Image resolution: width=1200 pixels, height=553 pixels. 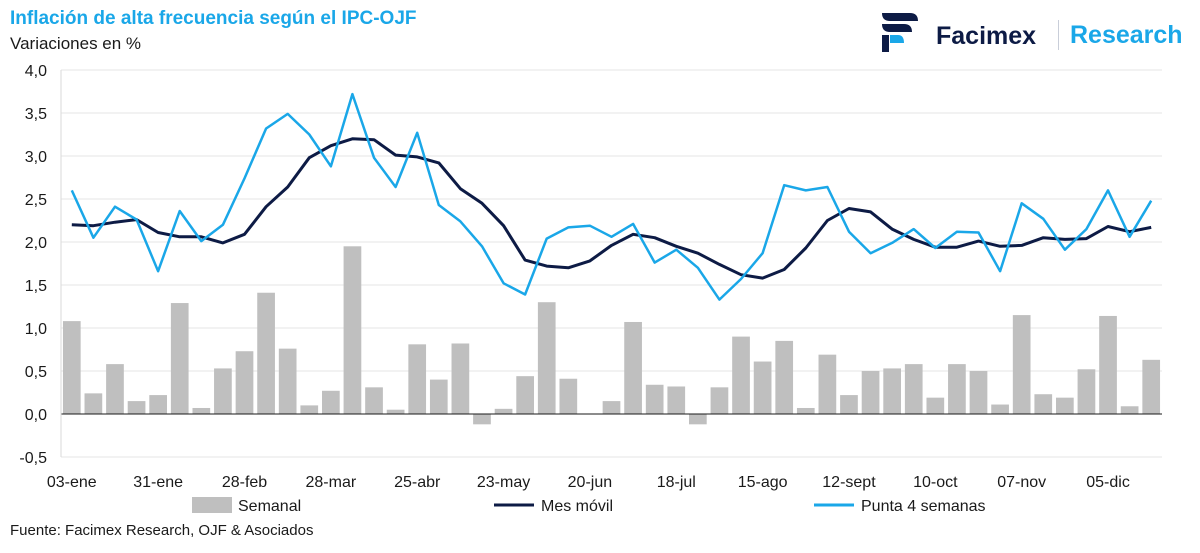 I want to click on brand-header: Facimex Research, so click(x=1036, y=34).